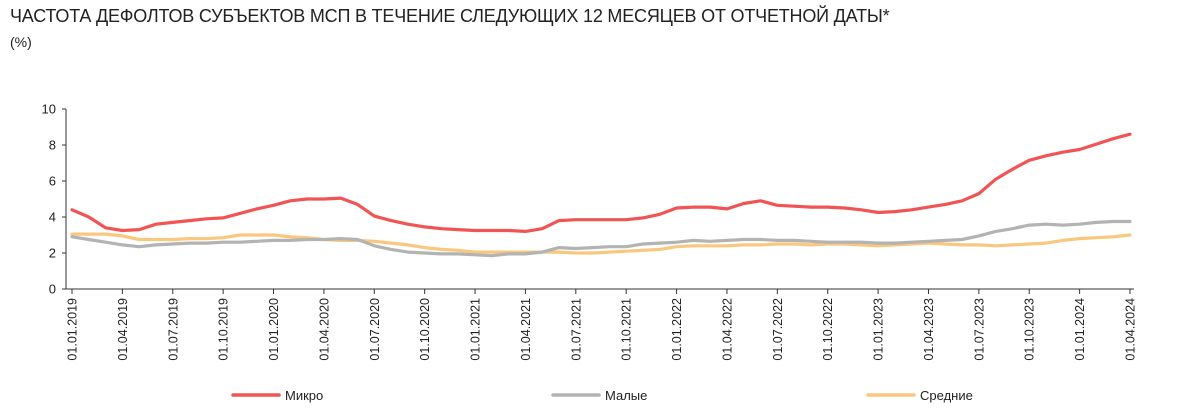 This screenshot has width=1200, height=412. I want to click on y-tick-label: 0, so click(52, 289).